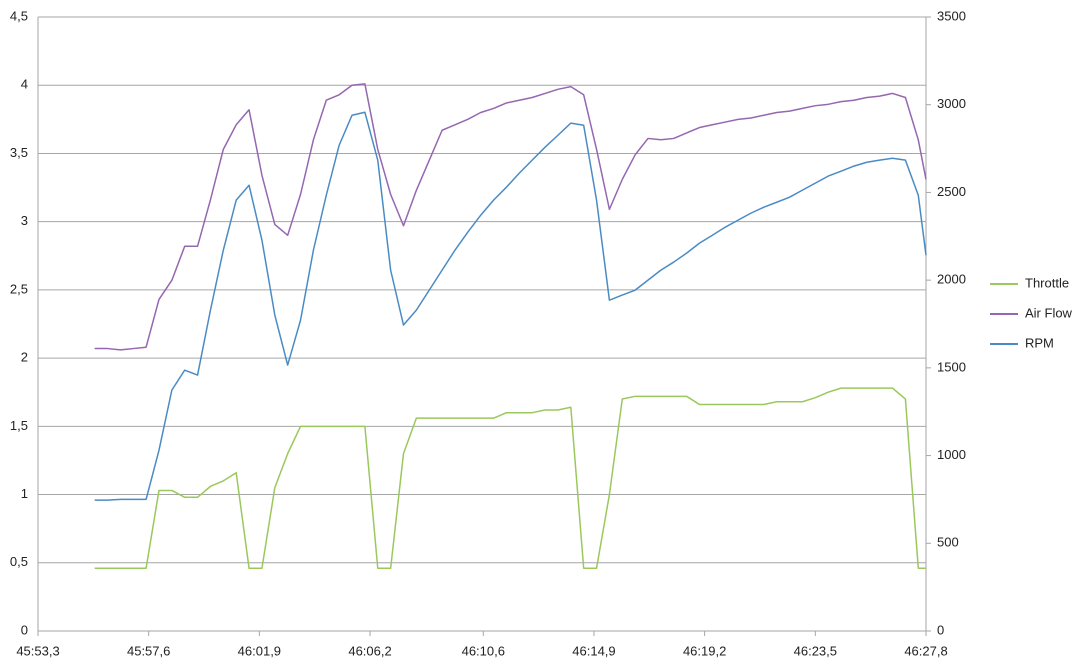 The width and height of the screenshot is (1084, 665). I want to click on x-tick-label: 46:01,9, so click(259, 650).